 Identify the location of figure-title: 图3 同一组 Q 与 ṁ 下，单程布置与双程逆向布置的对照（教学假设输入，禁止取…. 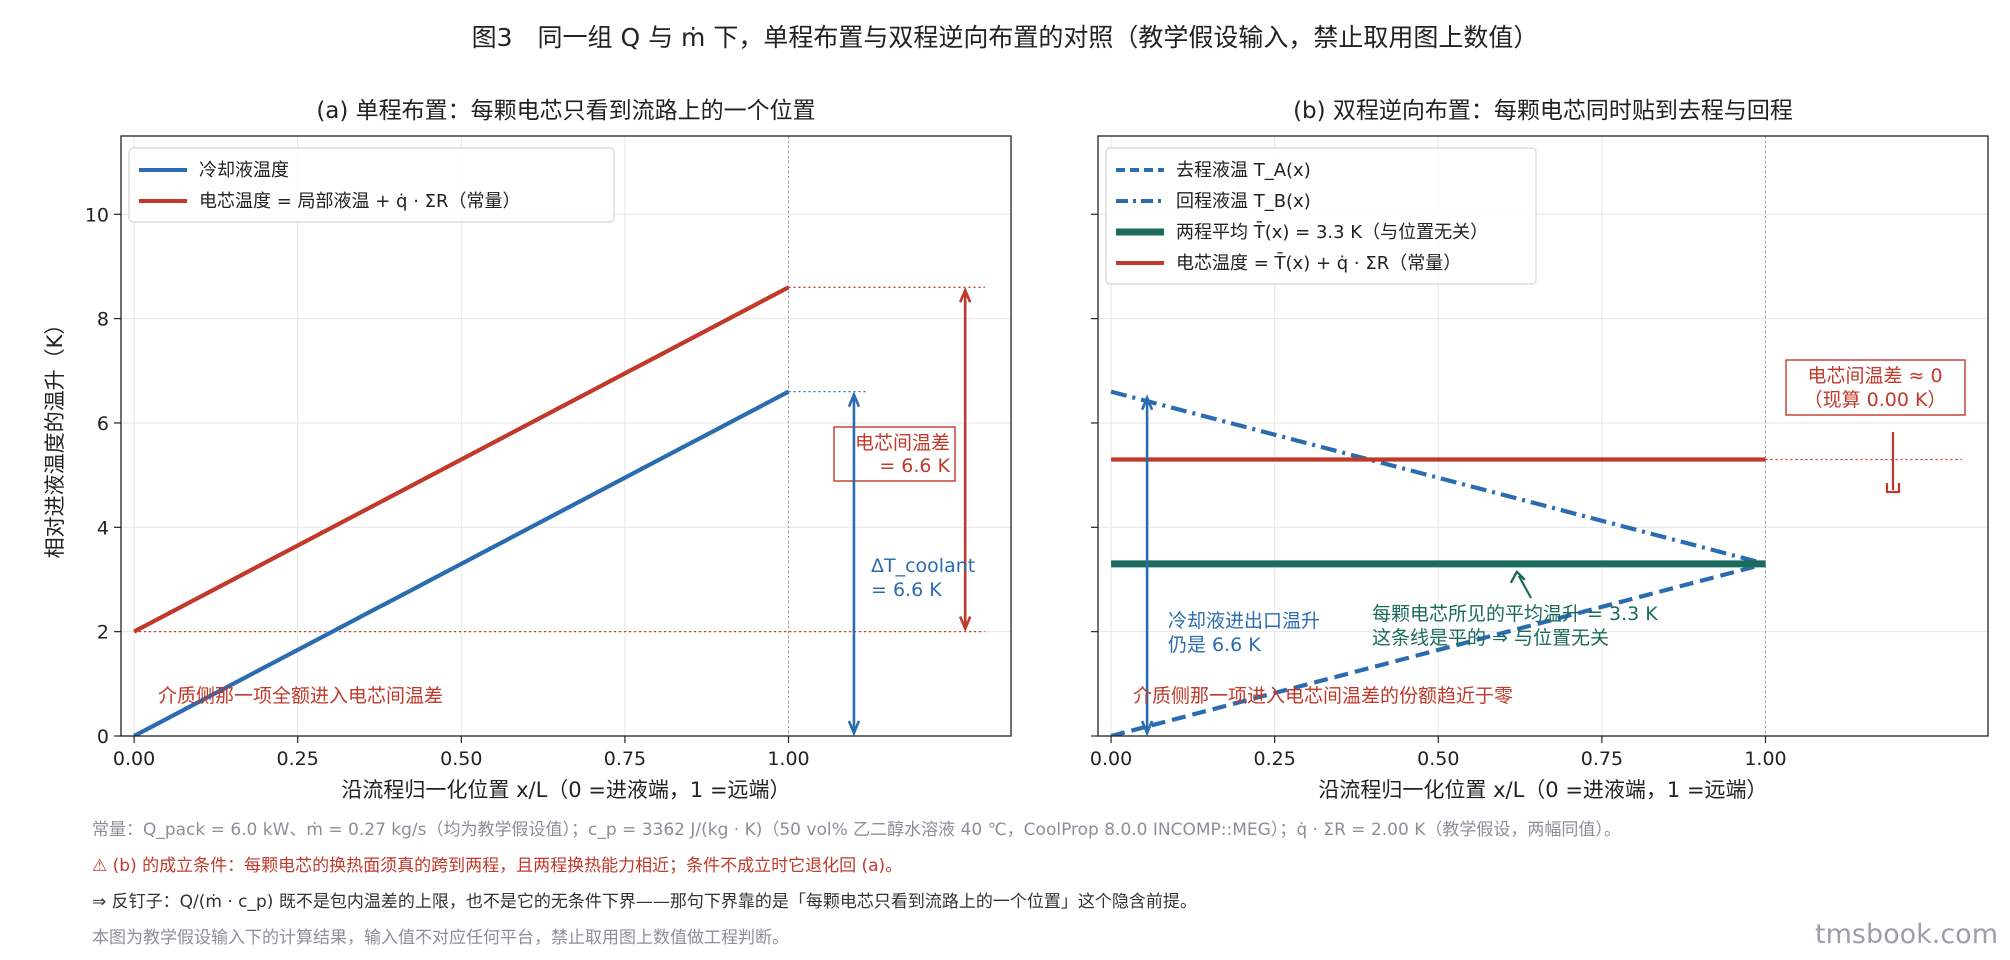
(1005, 37).